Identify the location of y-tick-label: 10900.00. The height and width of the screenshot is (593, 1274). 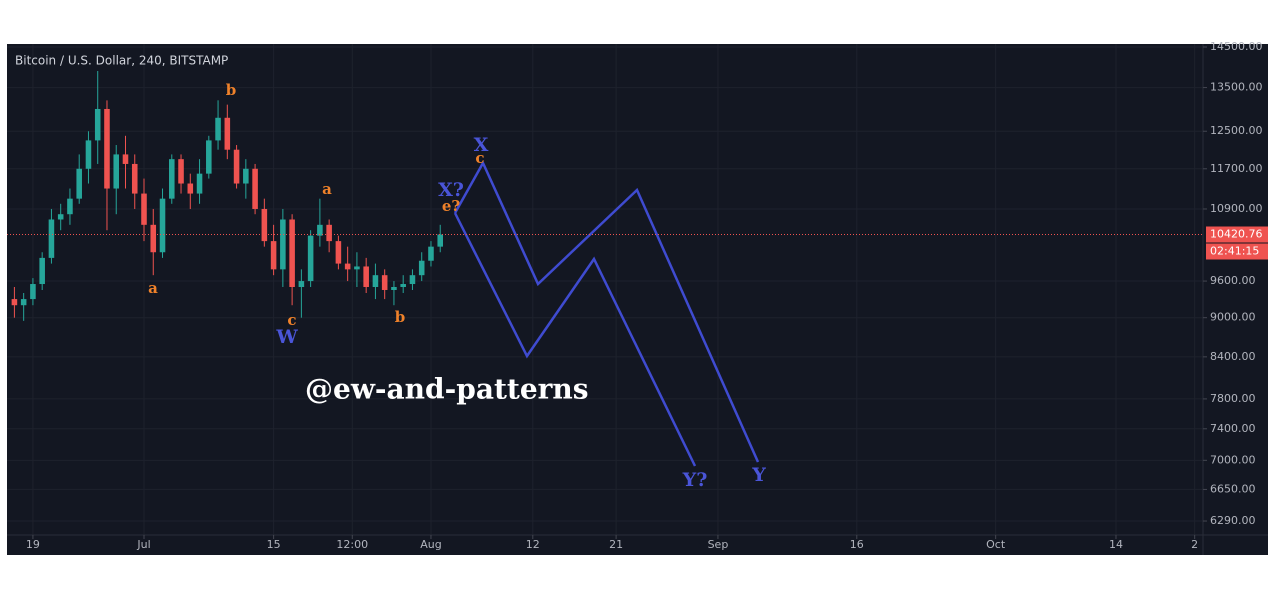
(1236, 208).